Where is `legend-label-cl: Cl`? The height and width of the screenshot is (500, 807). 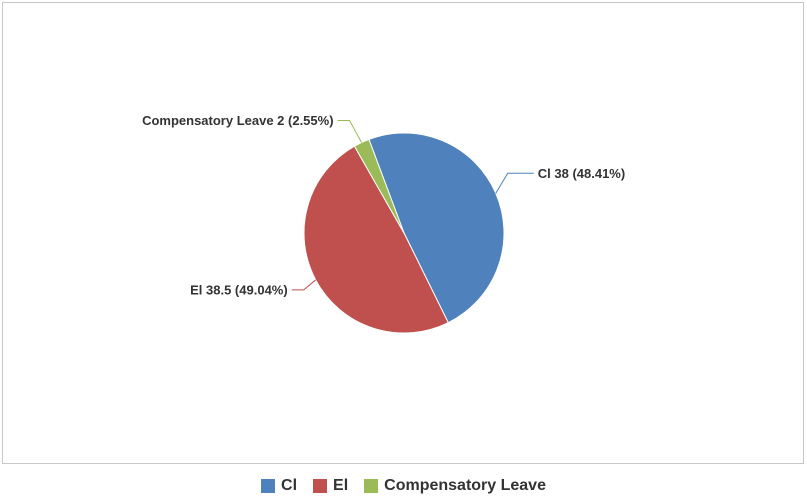
legend-label-cl: Cl is located at coordinates (289, 485).